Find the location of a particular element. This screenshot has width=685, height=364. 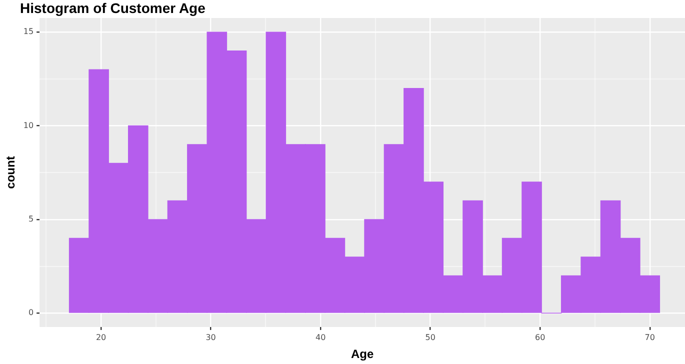

y-tick-label: 15 is located at coordinates (28, 31).